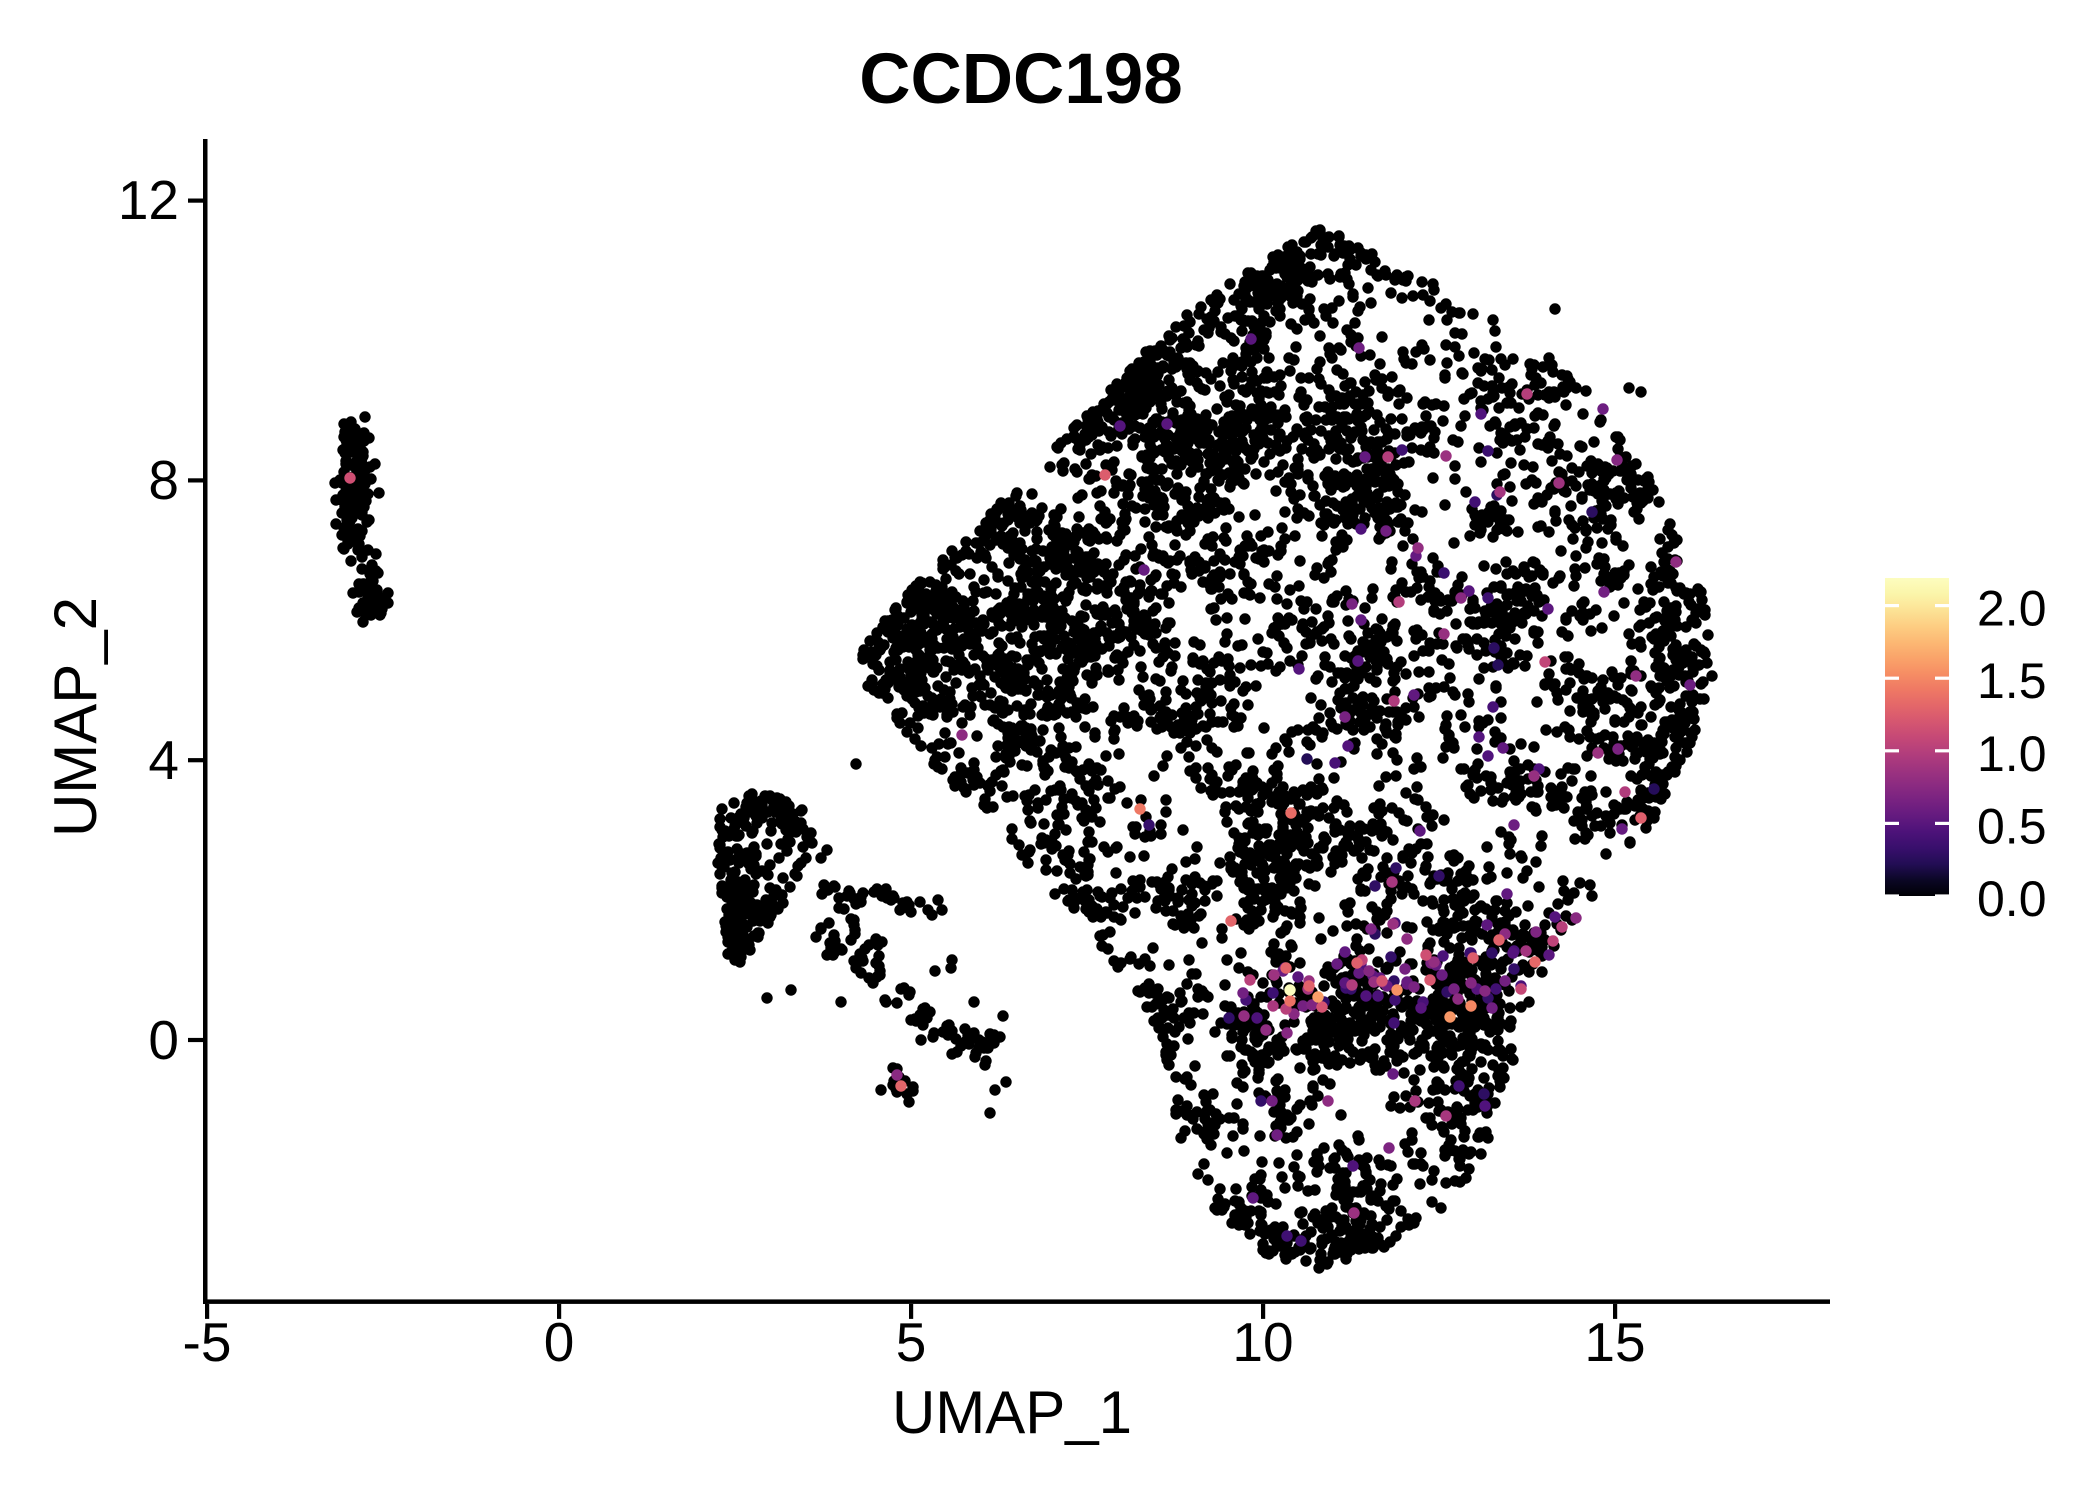 The height and width of the screenshot is (1500, 2100). I want to click on svg-text: UMAP_2, so click(75, 717).